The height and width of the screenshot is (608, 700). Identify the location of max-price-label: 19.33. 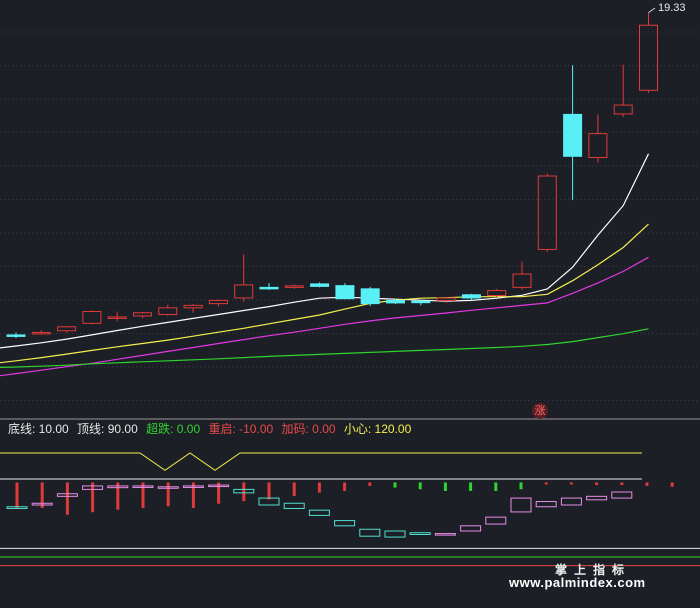
(672, 8).